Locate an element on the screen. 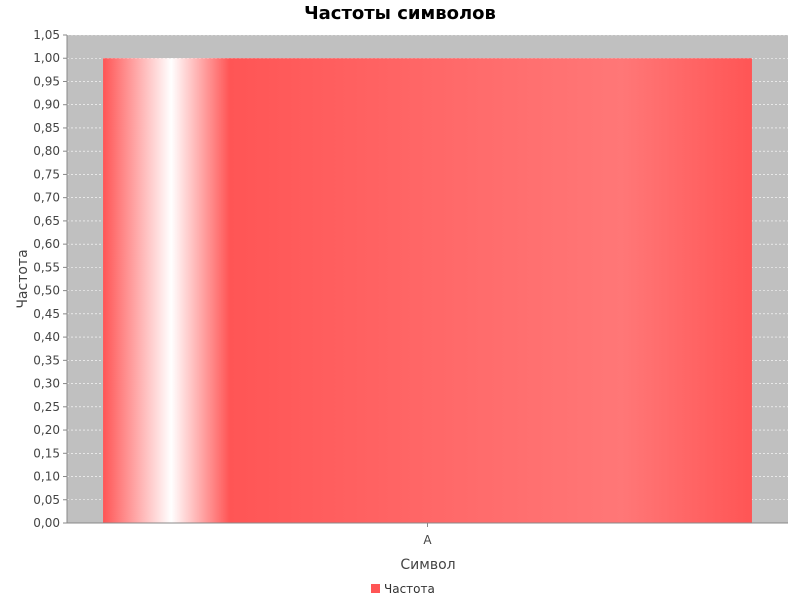 Image resolution: width=800 pixels, height=600 pixels. y-tick-label: 0,00 is located at coordinates (46, 523).